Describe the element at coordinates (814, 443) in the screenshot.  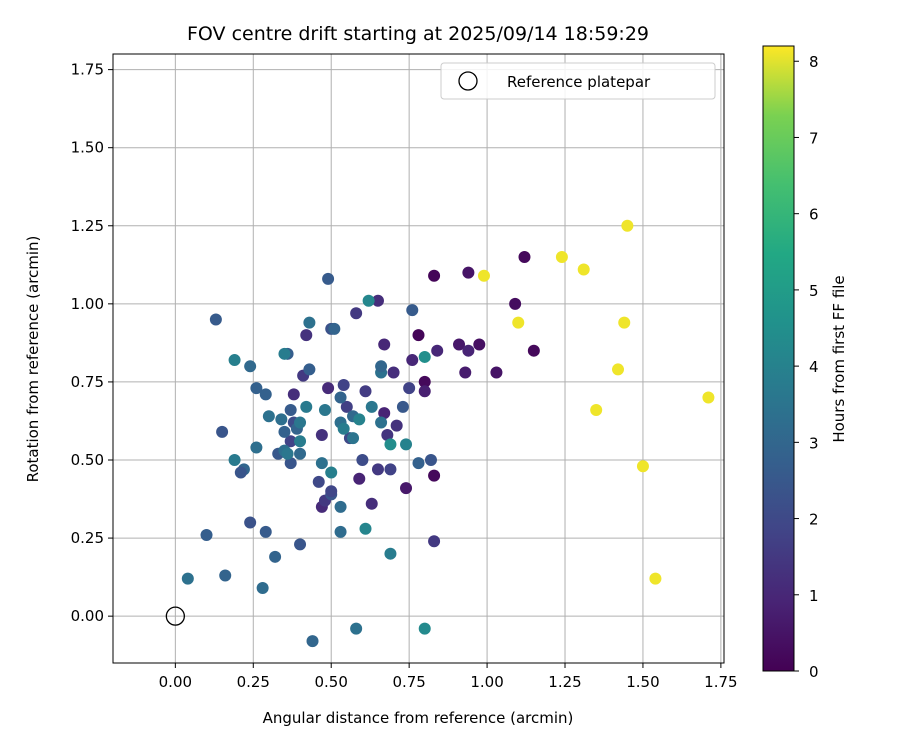
I see `colorbar-tick-label: 3` at that location.